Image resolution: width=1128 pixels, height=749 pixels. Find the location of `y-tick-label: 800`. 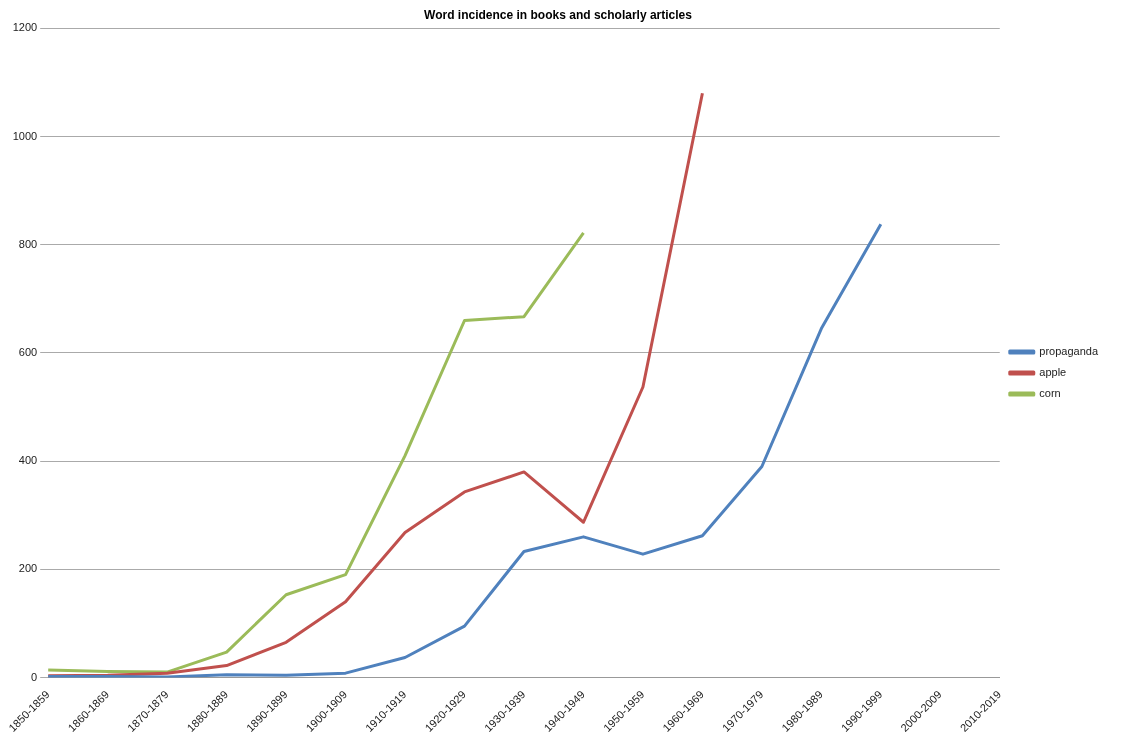

y-tick-label: 800 is located at coordinates (28, 243).